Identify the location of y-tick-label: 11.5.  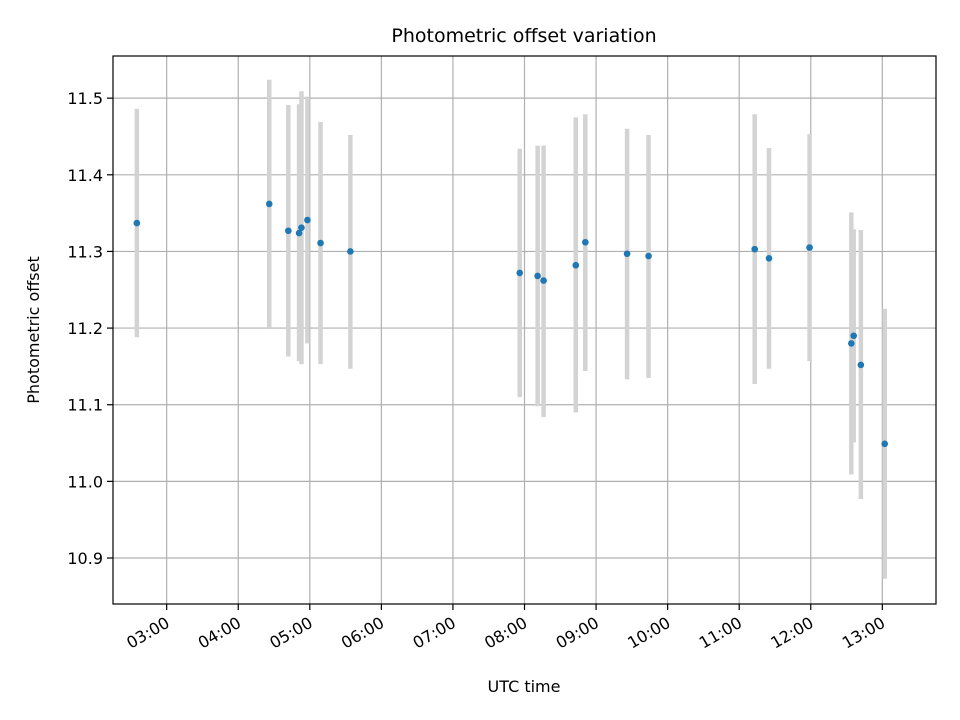
(85, 98).